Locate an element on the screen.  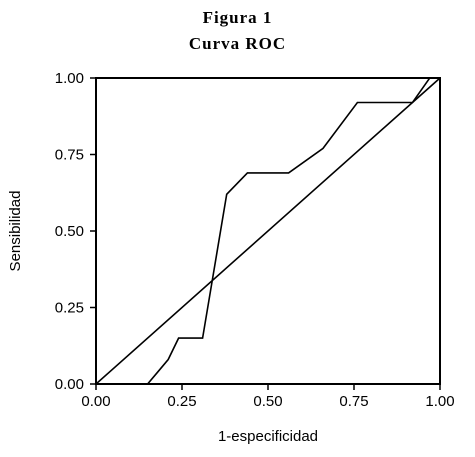
x-axis-title: 1-especificidad is located at coordinates (268, 436).